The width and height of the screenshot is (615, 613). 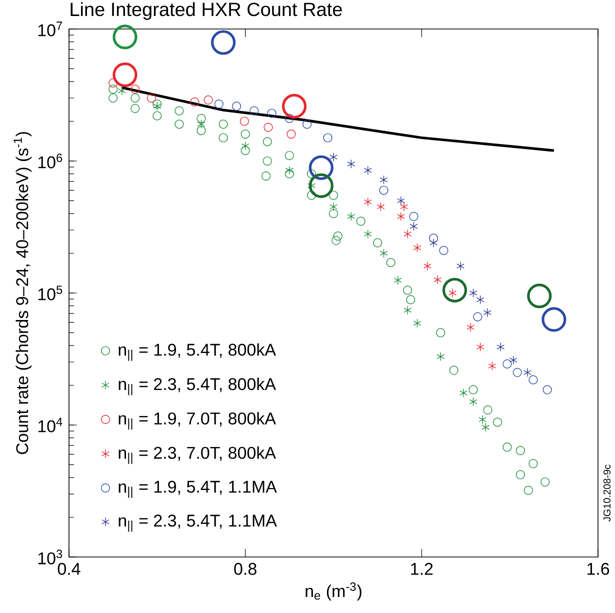 What do you see at coordinates (338, 119) in the screenshot?
I see `line-series` at bounding box center [338, 119].